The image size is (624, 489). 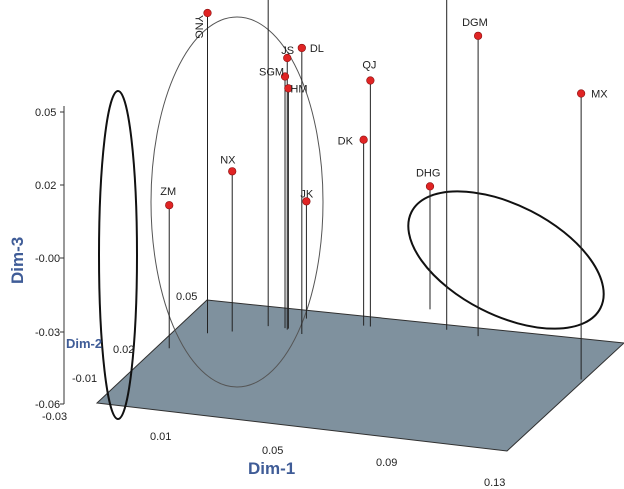 What do you see at coordinates (54, 417) in the screenshot?
I see `x-tick-label: -0.03` at bounding box center [54, 417].